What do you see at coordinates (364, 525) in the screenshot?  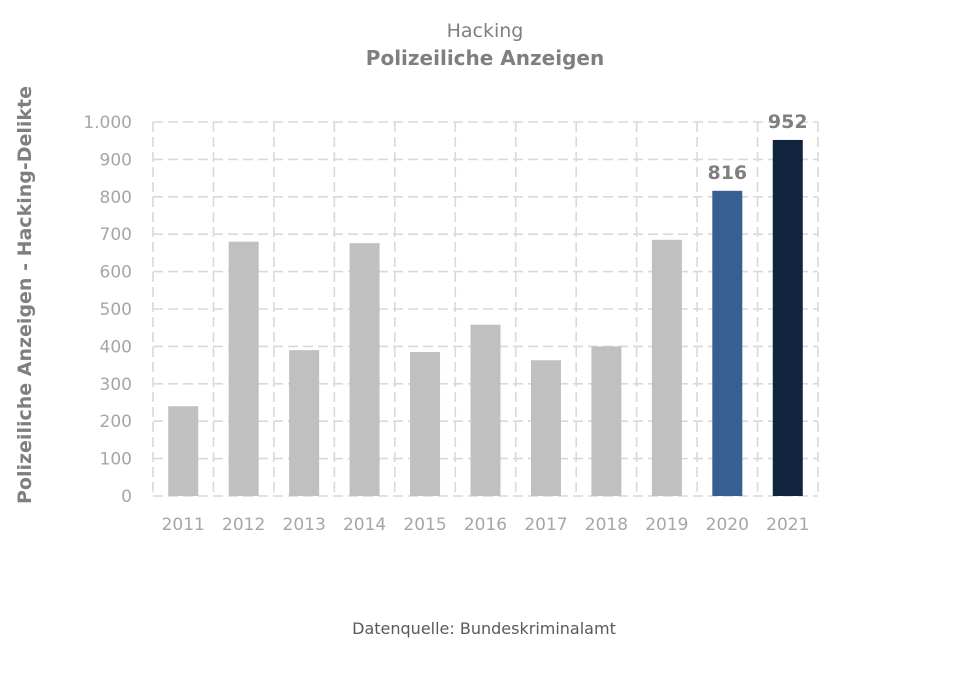 I see `x-tick-label: 2014` at bounding box center [364, 525].